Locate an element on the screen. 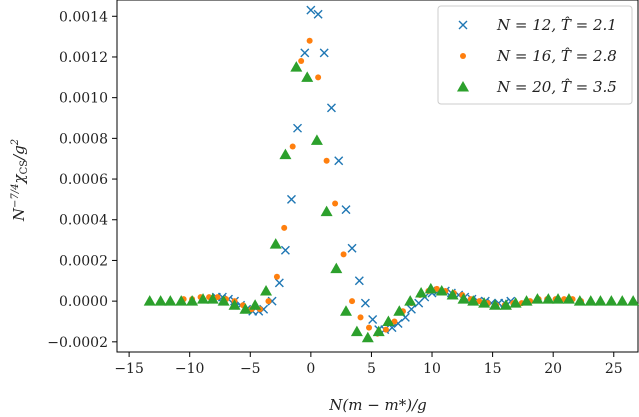 This screenshot has height=417, width=639. legend-marker-dot is located at coordinates (463, 56).